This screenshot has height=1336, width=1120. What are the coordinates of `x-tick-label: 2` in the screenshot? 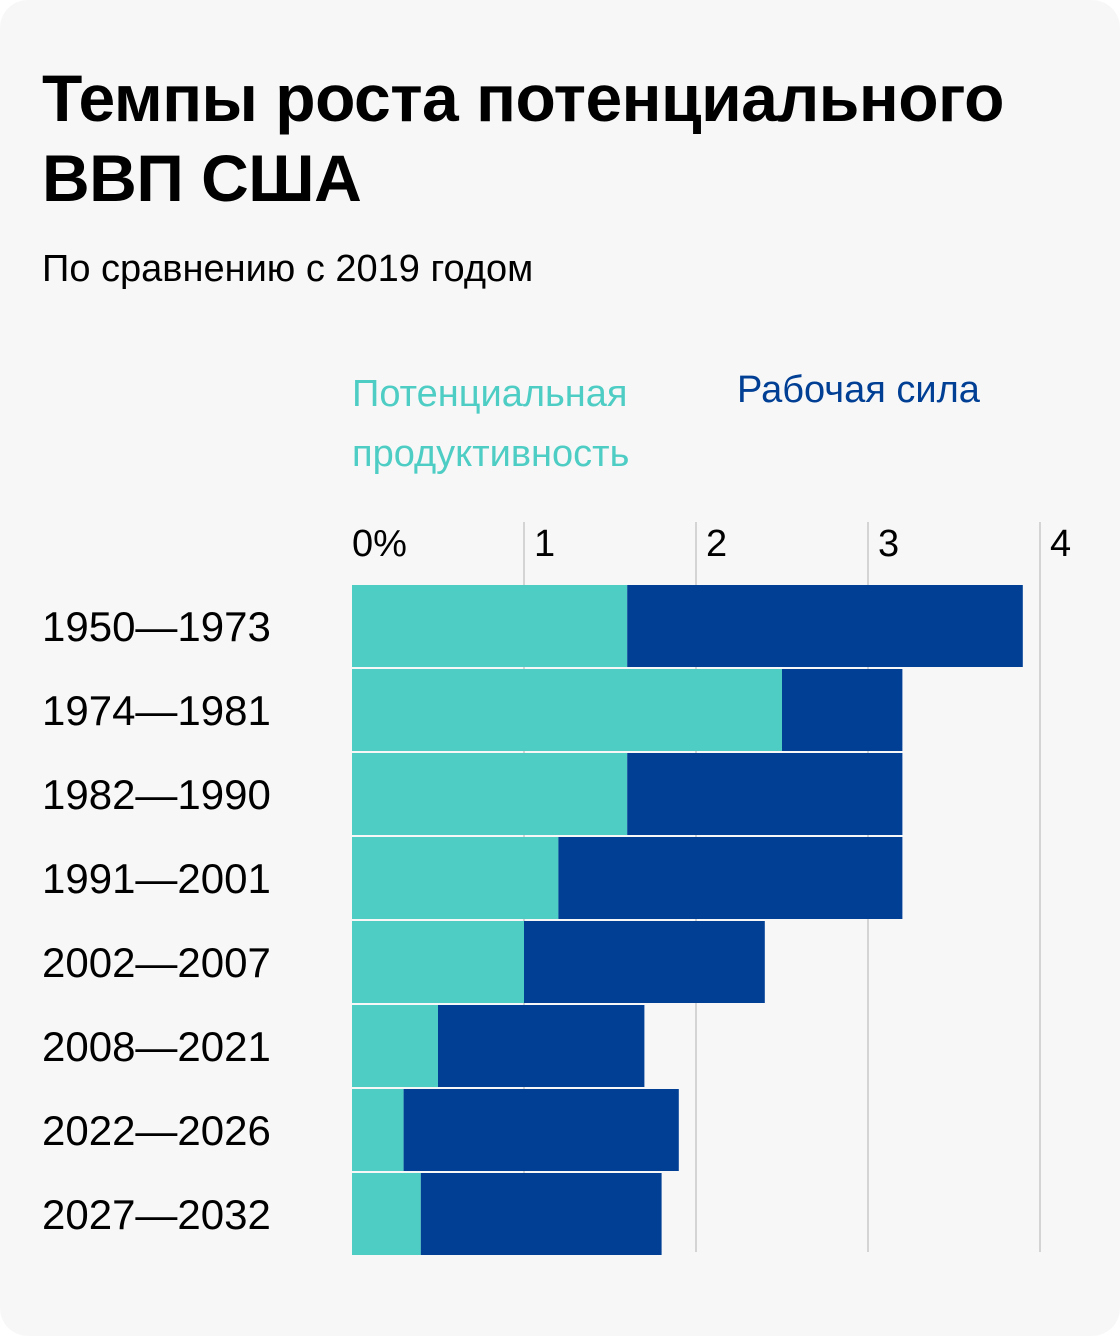 It's located at (716, 544).